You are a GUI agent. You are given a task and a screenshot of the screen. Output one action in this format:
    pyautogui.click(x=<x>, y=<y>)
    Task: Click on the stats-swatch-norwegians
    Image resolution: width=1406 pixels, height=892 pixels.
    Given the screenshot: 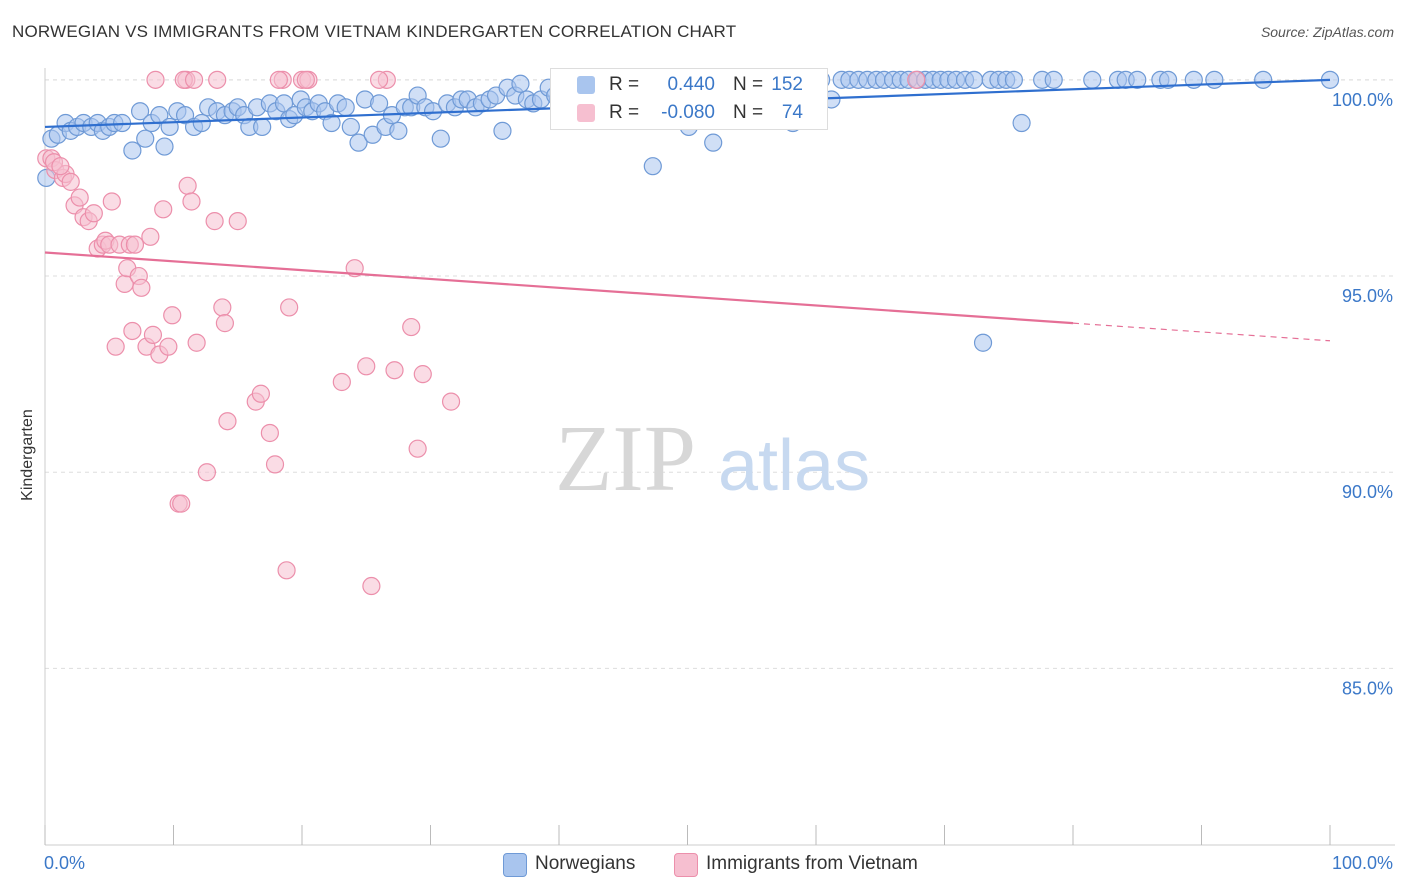 What is the action you would take?
    pyautogui.click(x=586, y=85)
    